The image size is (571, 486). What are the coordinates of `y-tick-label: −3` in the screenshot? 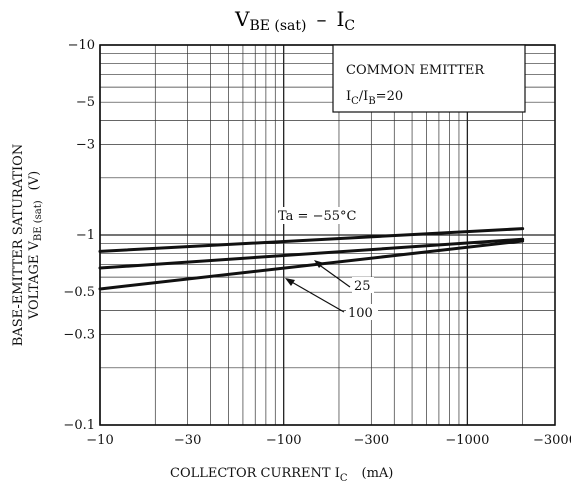 It's located at (85, 144).